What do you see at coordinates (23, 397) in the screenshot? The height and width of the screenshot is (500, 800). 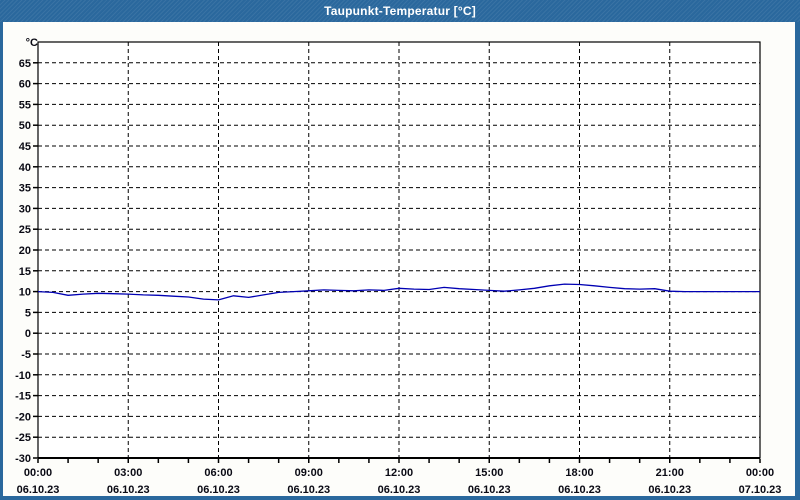 I see `y-axis-label: -15` at bounding box center [23, 397].